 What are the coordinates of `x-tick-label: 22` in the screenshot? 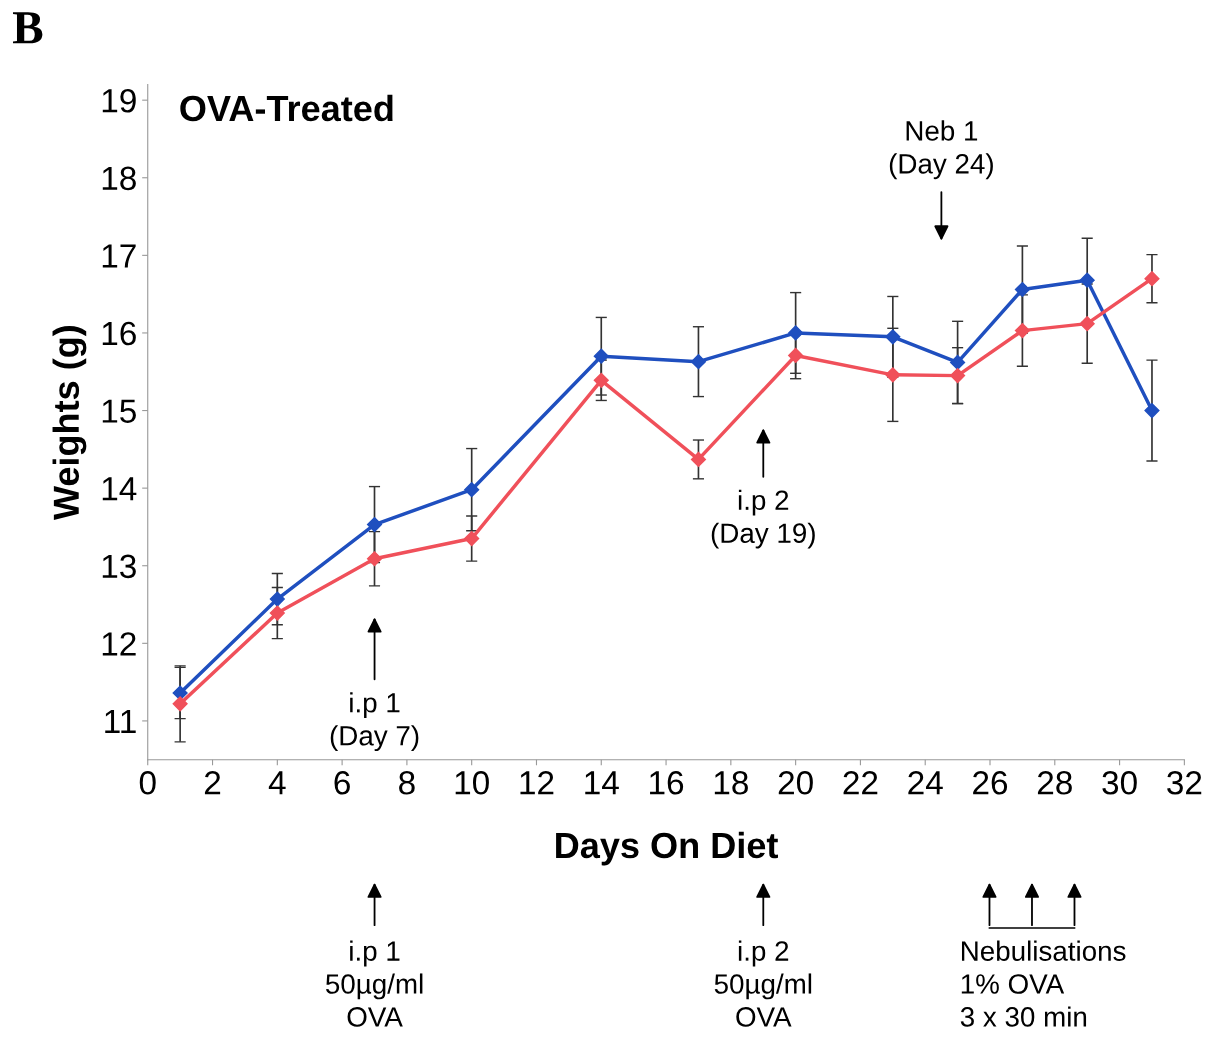 It's located at (860, 783).